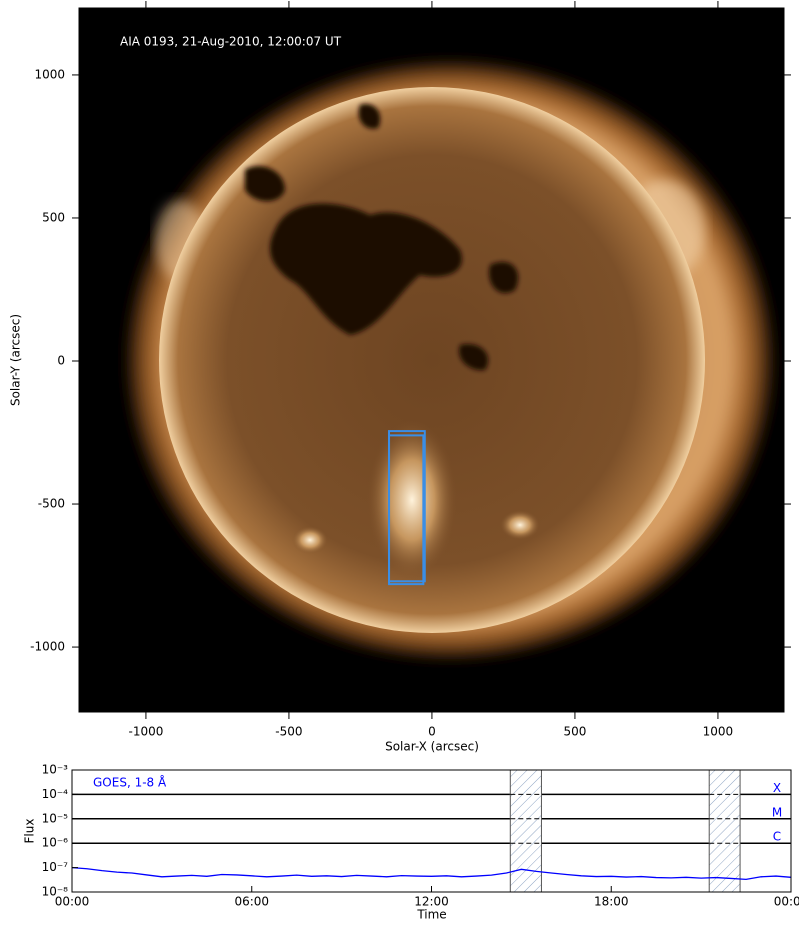 Image resolution: width=799 pixels, height=939 pixels. What do you see at coordinates (53, 217) in the screenshot?
I see `y-tick-label: 500` at bounding box center [53, 217].